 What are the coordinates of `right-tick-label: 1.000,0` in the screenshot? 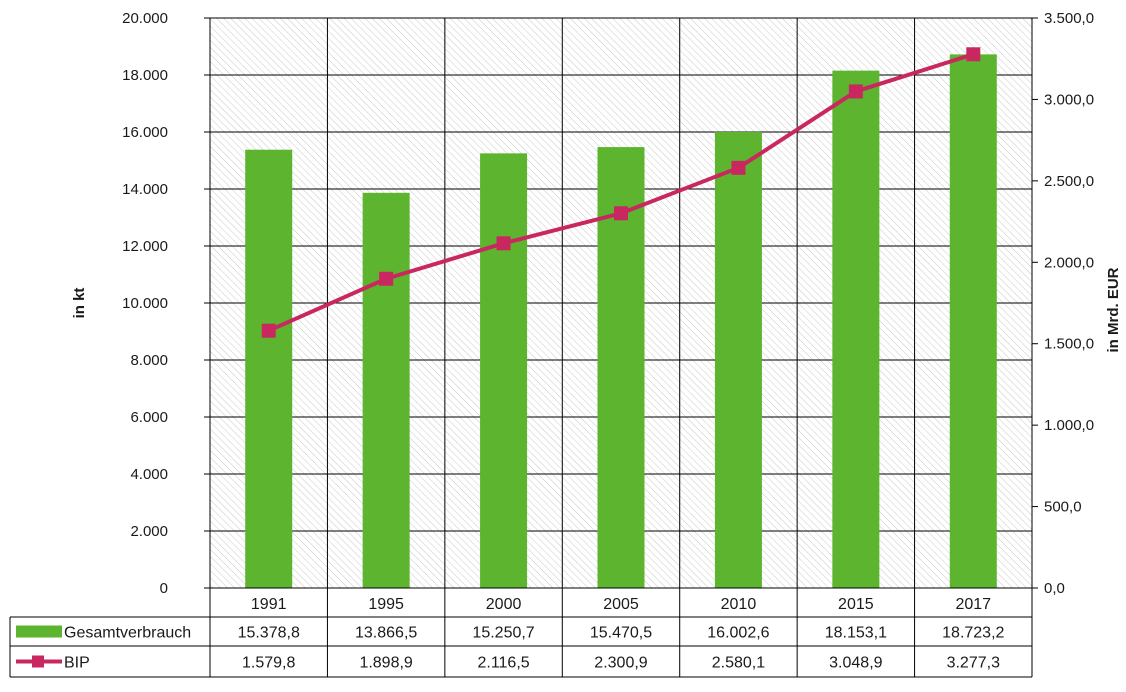 It's located at (1069, 425).